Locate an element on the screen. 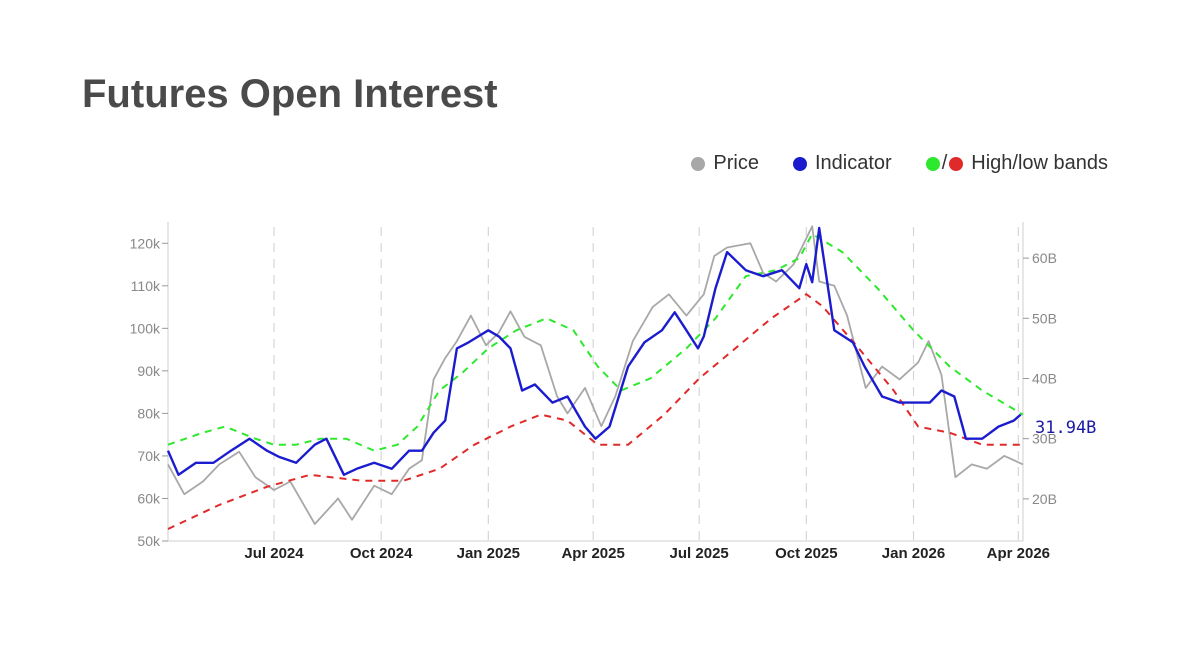 The width and height of the screenshot is (1200, 651). high-band-dot-icon is located at coordinates (932, 163).